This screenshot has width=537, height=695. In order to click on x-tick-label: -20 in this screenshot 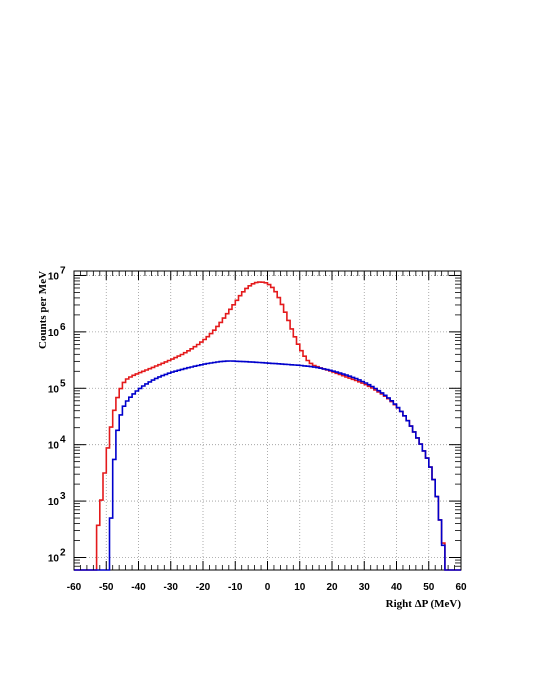, I will do `click(203, 587)`.